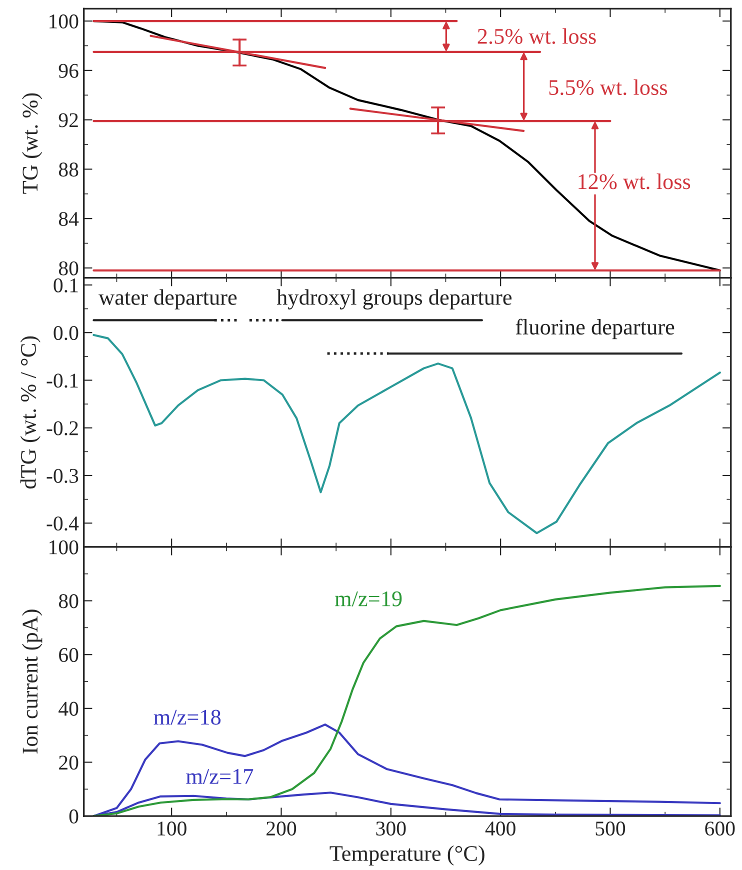 This screenshot has width=742, height=870. I want to click on y-tick-label: 60, so click(68, 655).